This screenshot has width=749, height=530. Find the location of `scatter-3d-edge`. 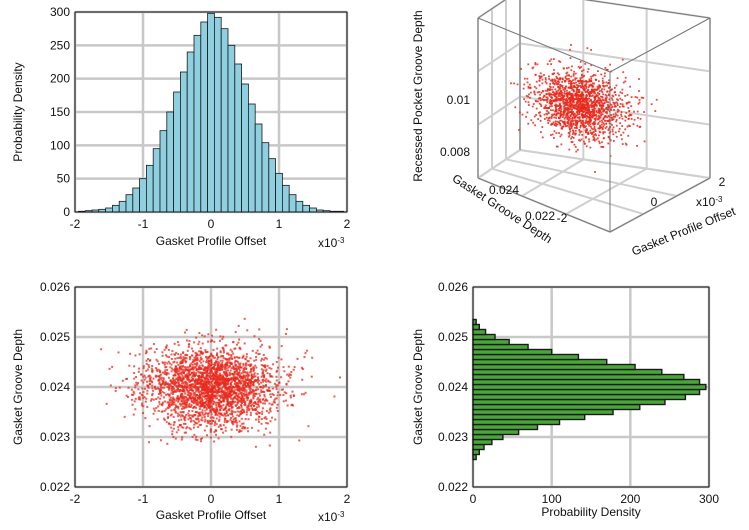

scatter-3d-edge is located at coordinates (647, 9).